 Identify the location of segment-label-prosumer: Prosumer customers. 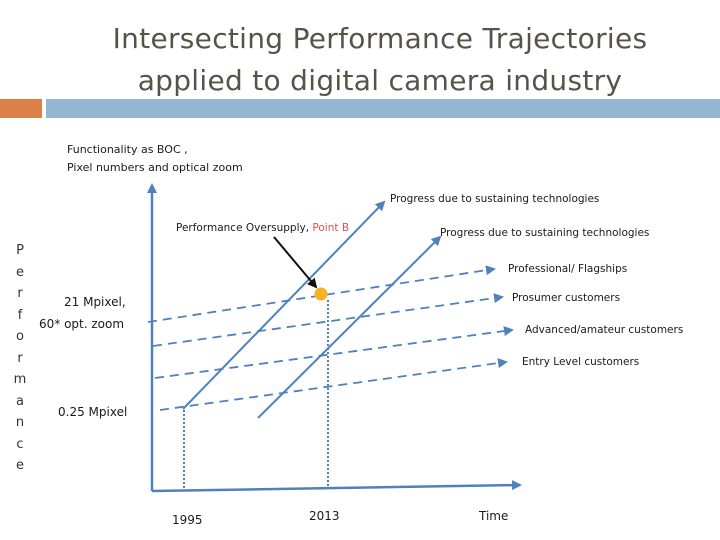
(566, 298).